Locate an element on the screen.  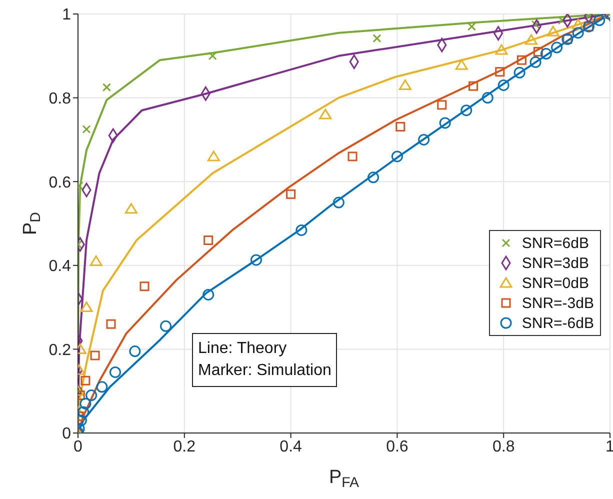
y-tick-label: 0.6 is located at coordinates (60, 183).